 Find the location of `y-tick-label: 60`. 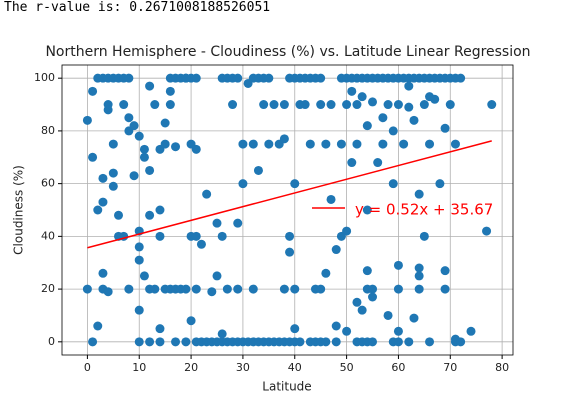

y-tick-label: 60 is located at coordinates (48, 183).